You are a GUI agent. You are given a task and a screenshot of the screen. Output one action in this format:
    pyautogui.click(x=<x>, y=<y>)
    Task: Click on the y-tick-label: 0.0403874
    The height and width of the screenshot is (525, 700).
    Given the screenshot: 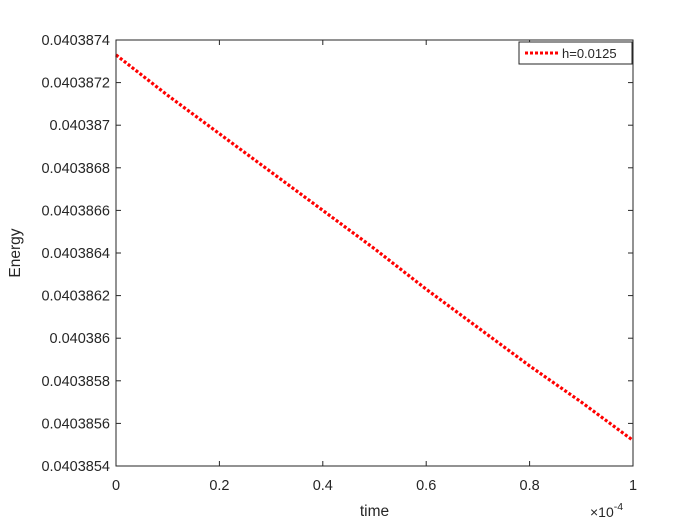 What is the action you would take?
    pyautogui.click(x=75, y=41)
    